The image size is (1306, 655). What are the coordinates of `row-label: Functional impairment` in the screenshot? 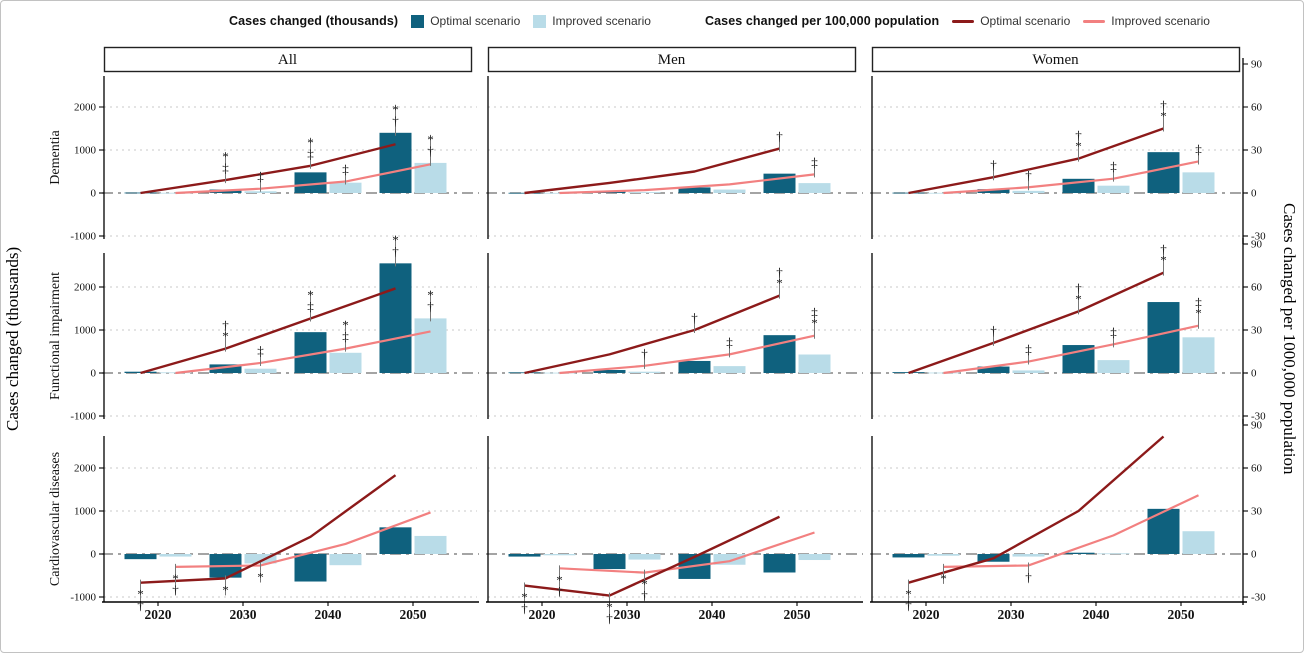 It's located at (55, 336).